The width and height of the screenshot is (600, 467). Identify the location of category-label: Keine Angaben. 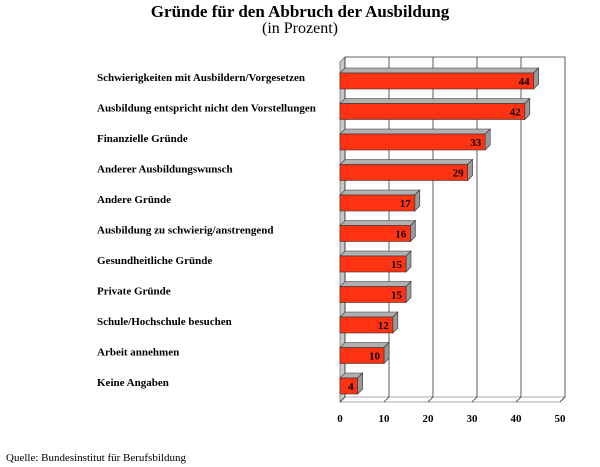
(133, 383).